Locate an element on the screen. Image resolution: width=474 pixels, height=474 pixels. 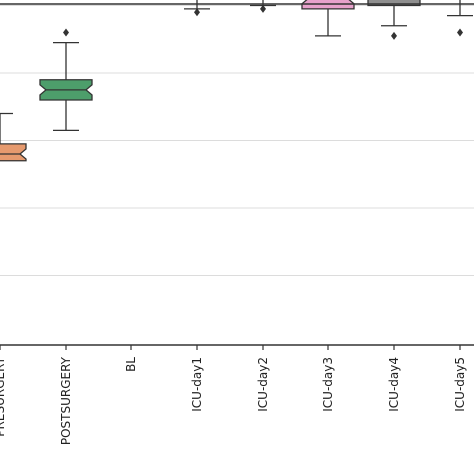
box-presurgery is located at coordinates (13, 137).